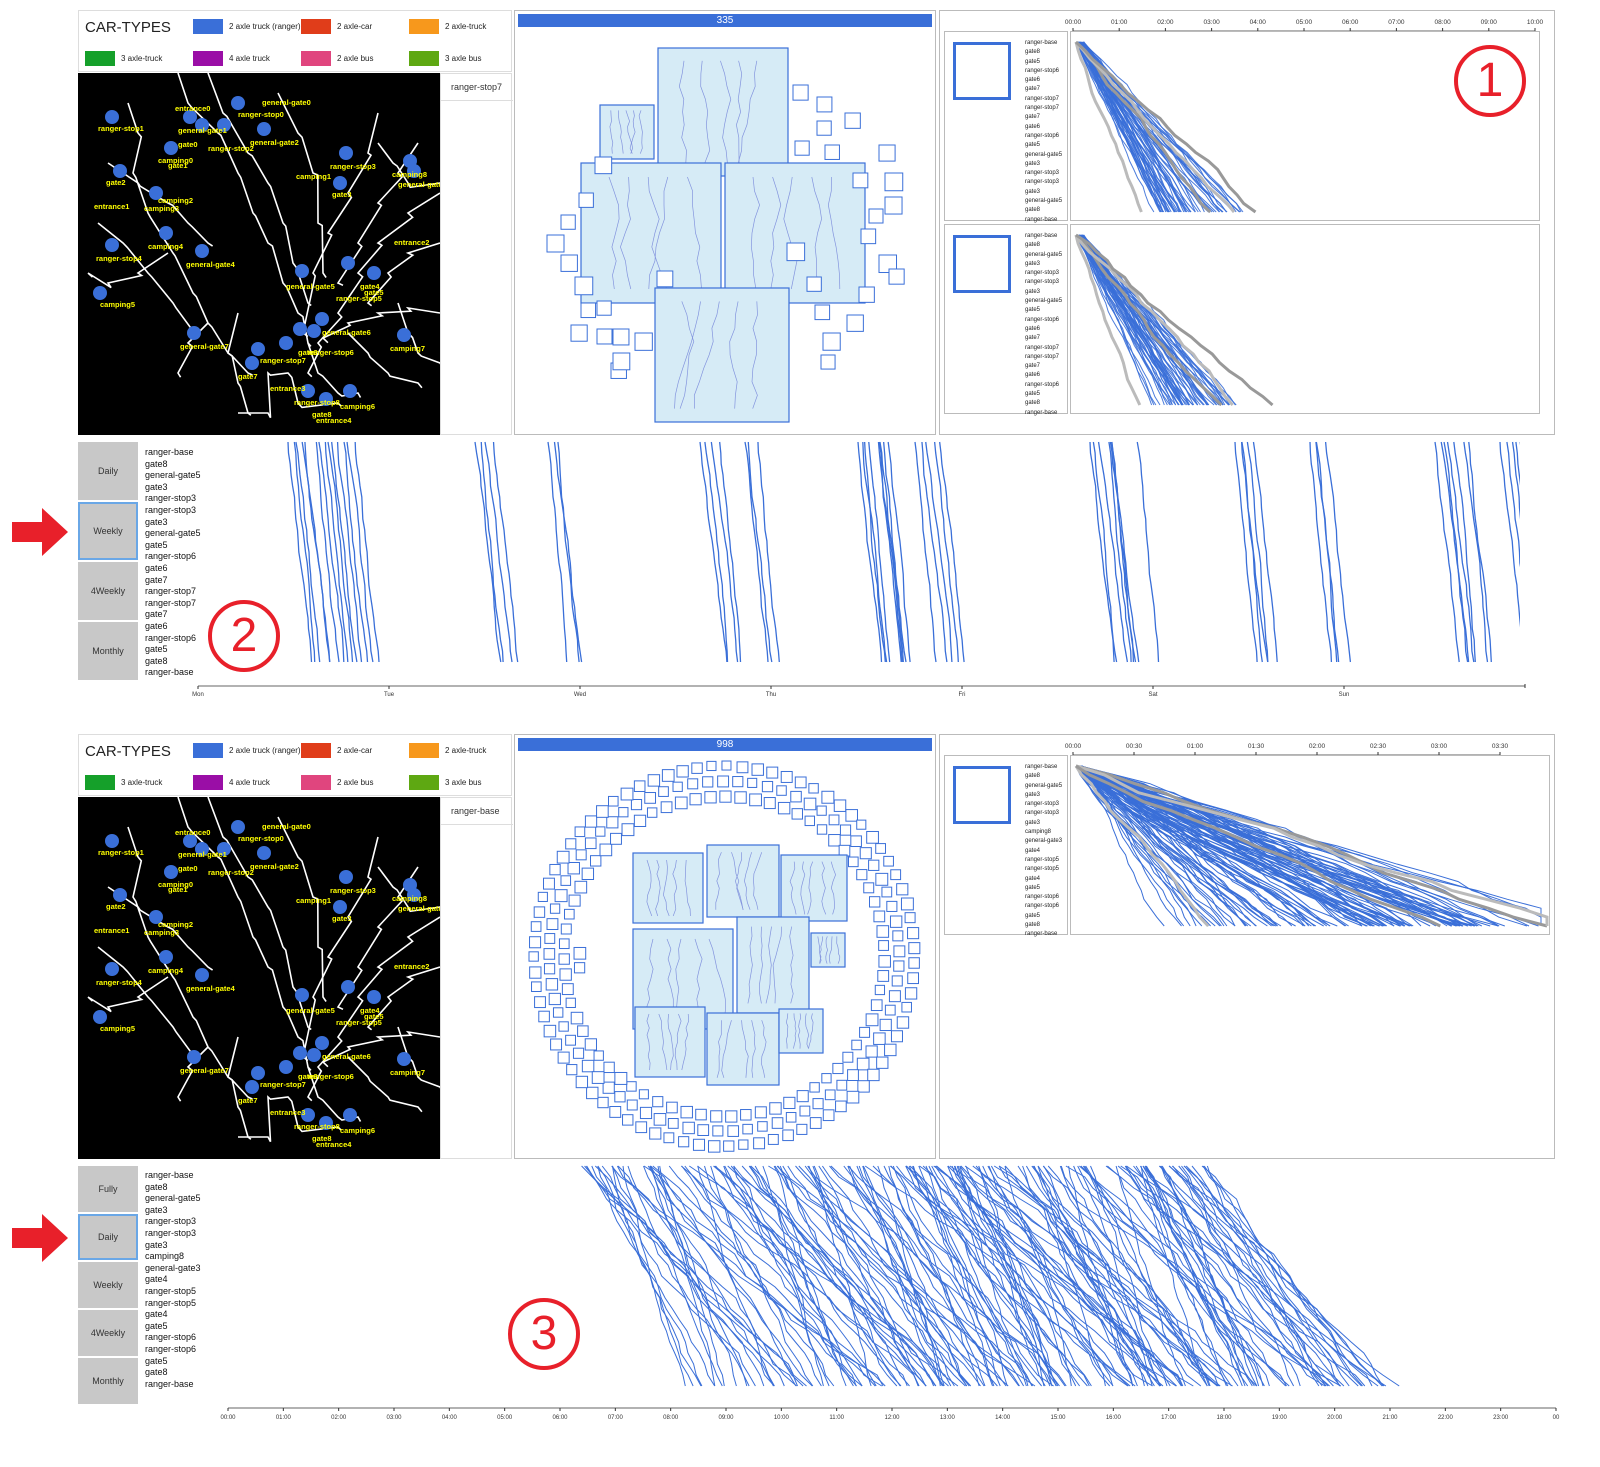 The width and height of the screenshot is (1600, 1467). What do you see at coordinates (828, 950) in the screenshot?
I see `pattern-thumbnail` at bounding box center [828, 950].